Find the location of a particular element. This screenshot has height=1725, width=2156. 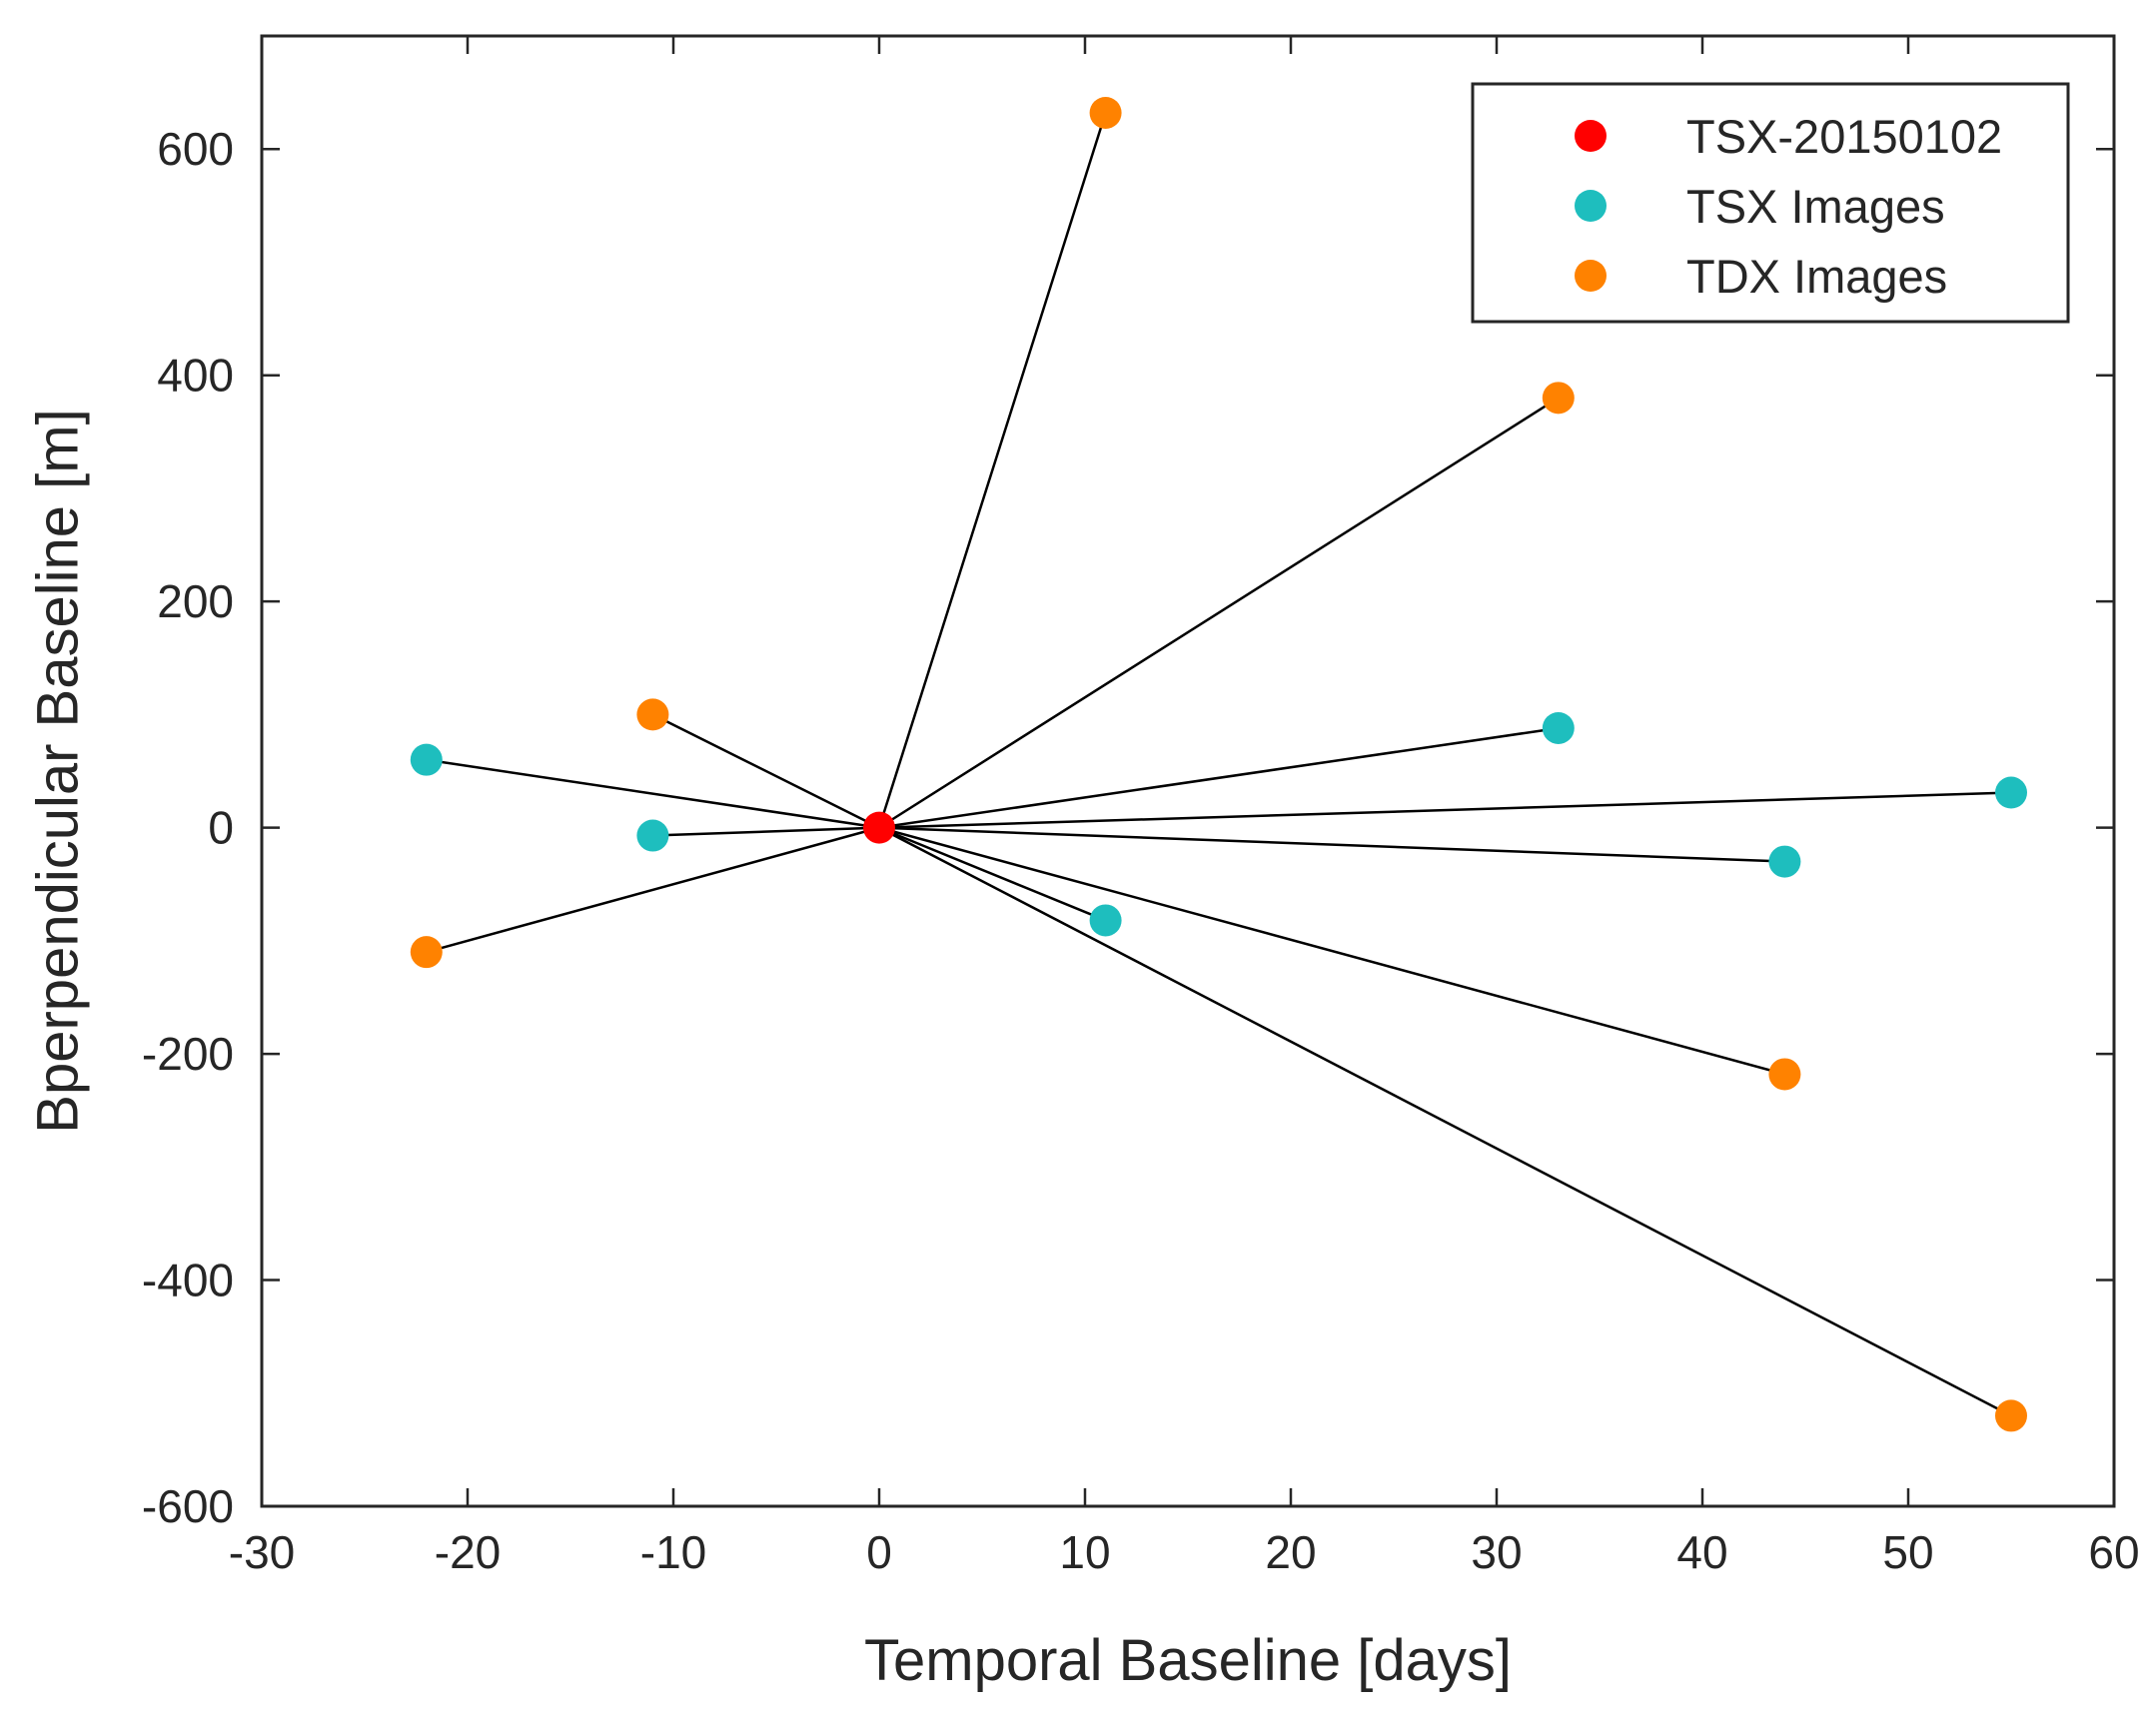

x-tick-label: 30 is located at coordinates (1496, 1552).